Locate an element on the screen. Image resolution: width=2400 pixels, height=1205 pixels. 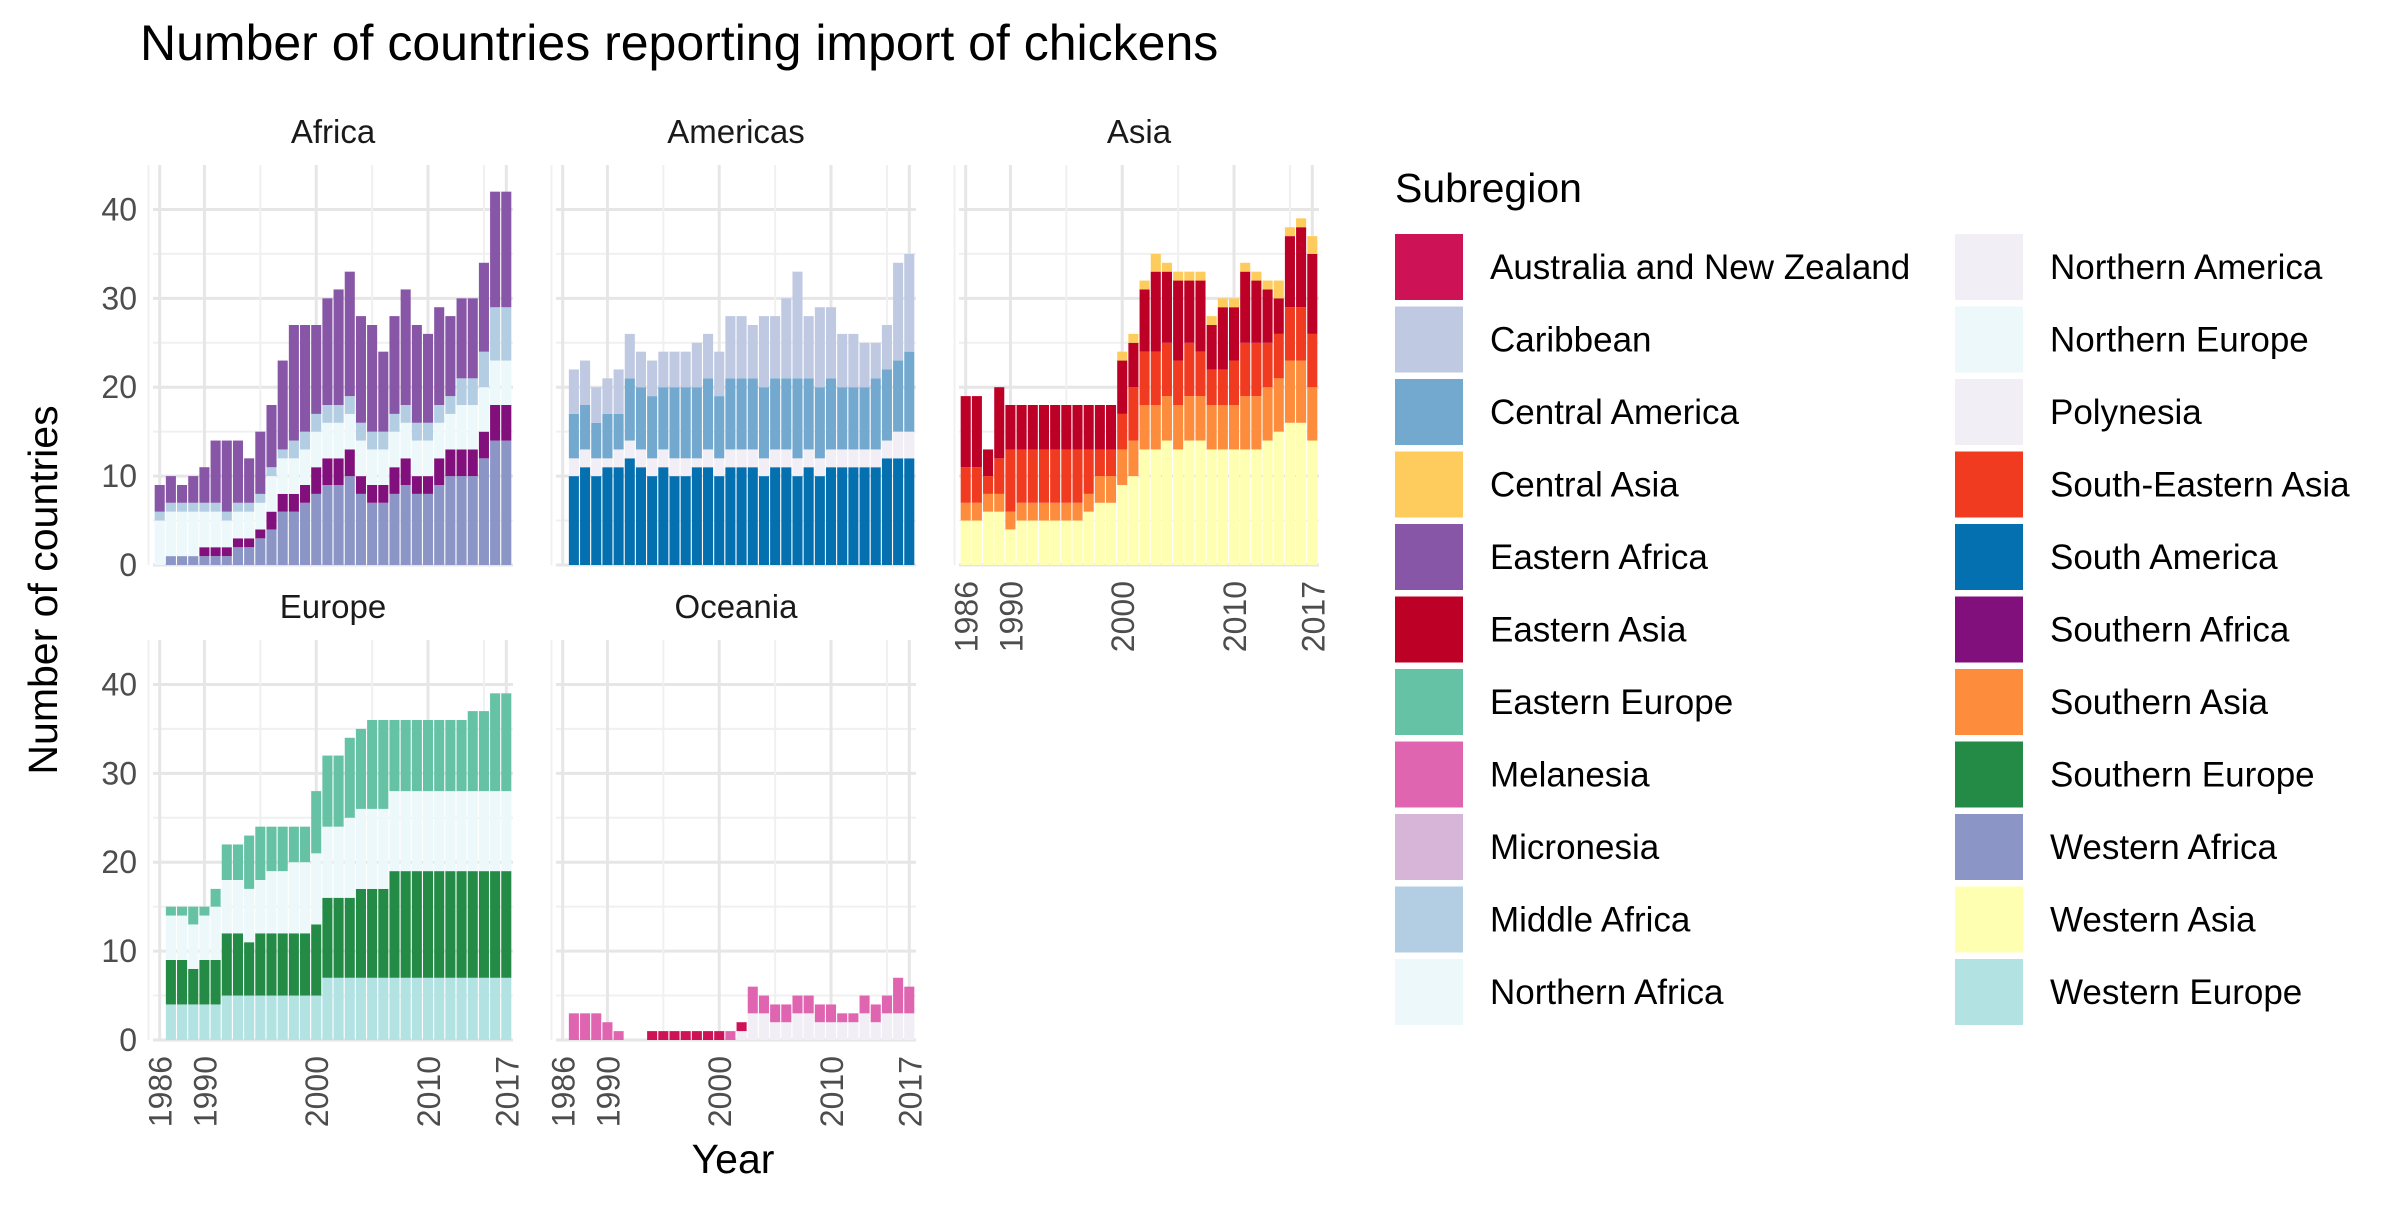
legend-item-central-asia: Central Asia is located at coordinates (1537, 484).